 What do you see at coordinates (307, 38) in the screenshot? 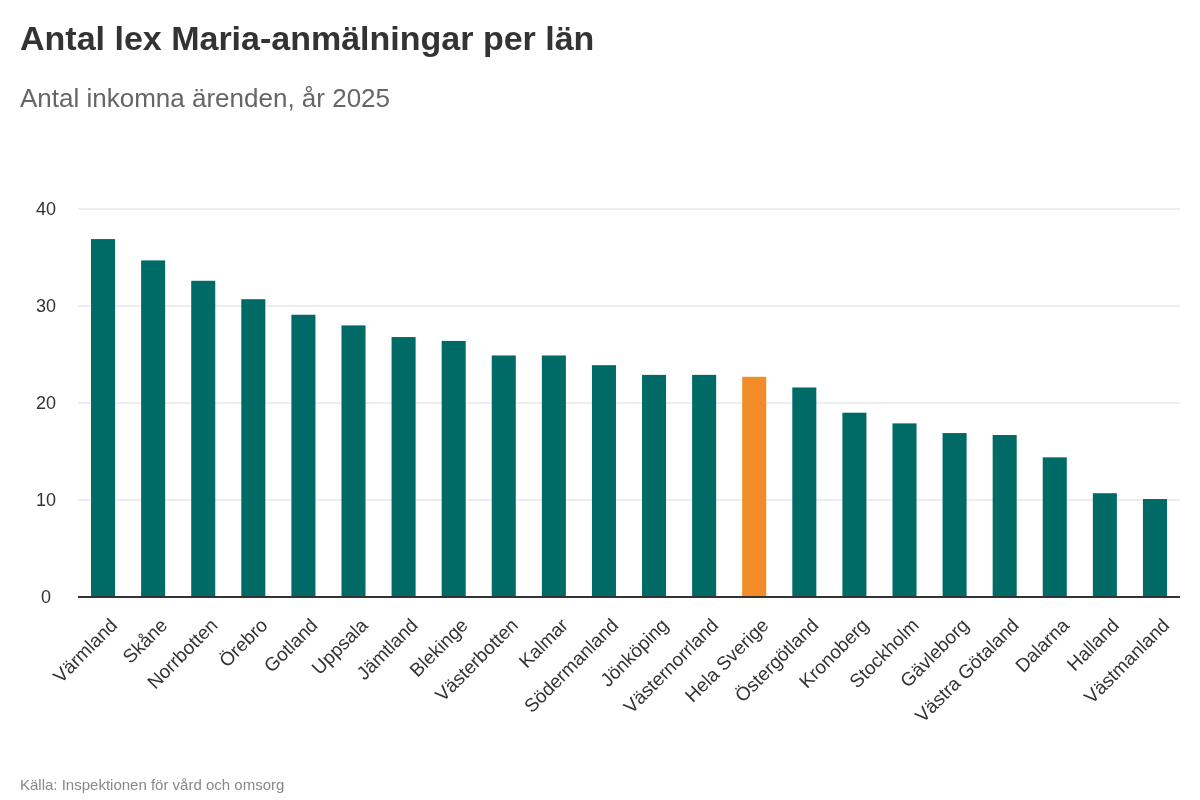
I see `chart-title: Antal lex Maria-anmälningar per län` at bounding box center [307, 38].